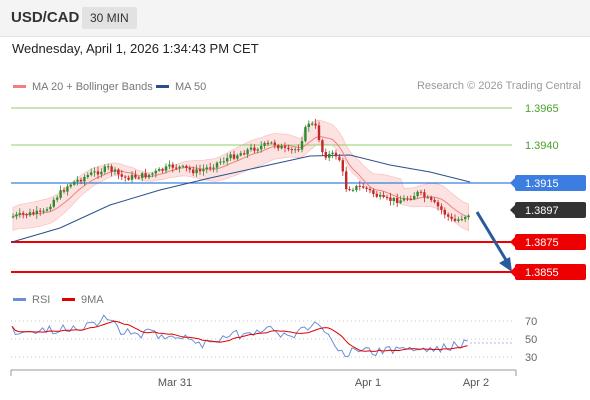 Image resolution: width=590 pixels, height=400 pixels. I want to click on main-legend-item-ma20: MA 20 + Bollinger Bands, so click(83, 87).